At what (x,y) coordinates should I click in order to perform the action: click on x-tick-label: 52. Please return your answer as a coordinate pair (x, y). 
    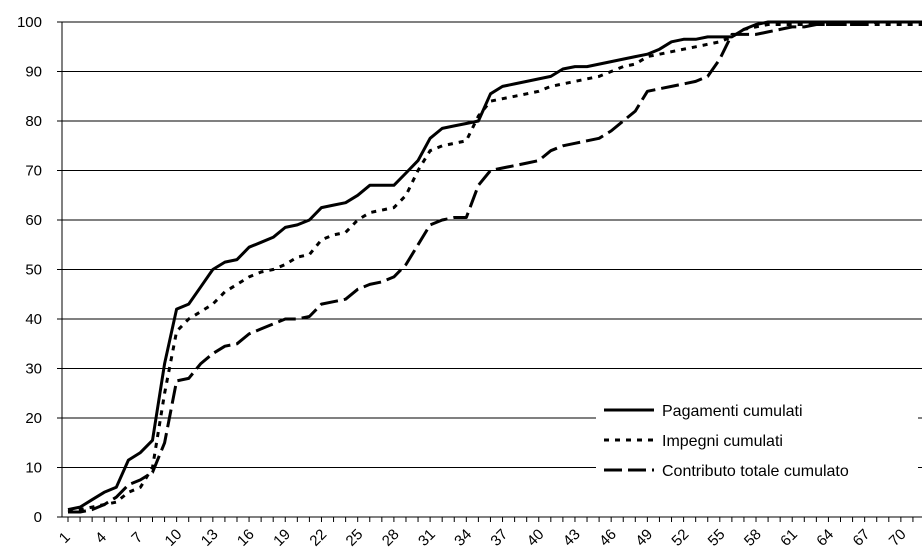
    Looking at the image, I should click on (680, 538).